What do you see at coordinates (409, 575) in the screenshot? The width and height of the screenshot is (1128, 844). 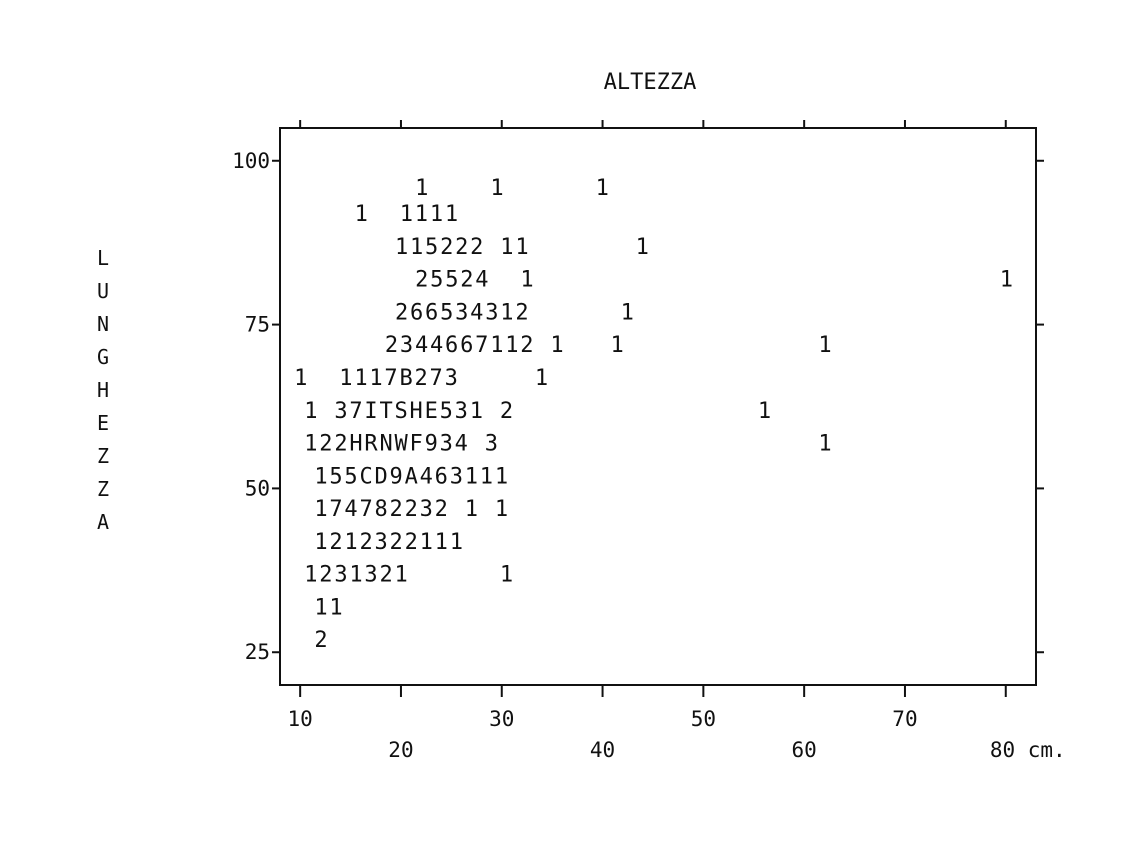 I see `count-symbol-row: 1231321 1` at bounding box center [409, 575].